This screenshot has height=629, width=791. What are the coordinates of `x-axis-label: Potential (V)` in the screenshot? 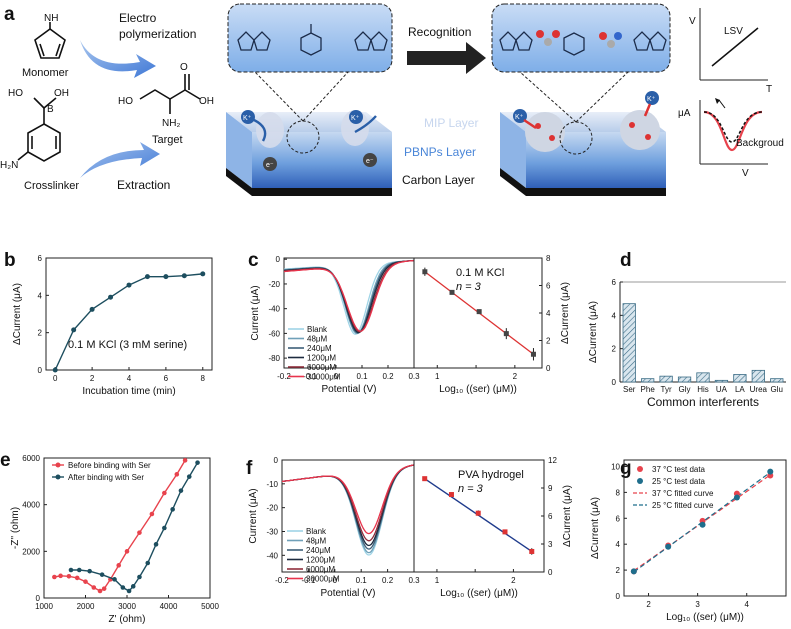 It's located at (348, 389).